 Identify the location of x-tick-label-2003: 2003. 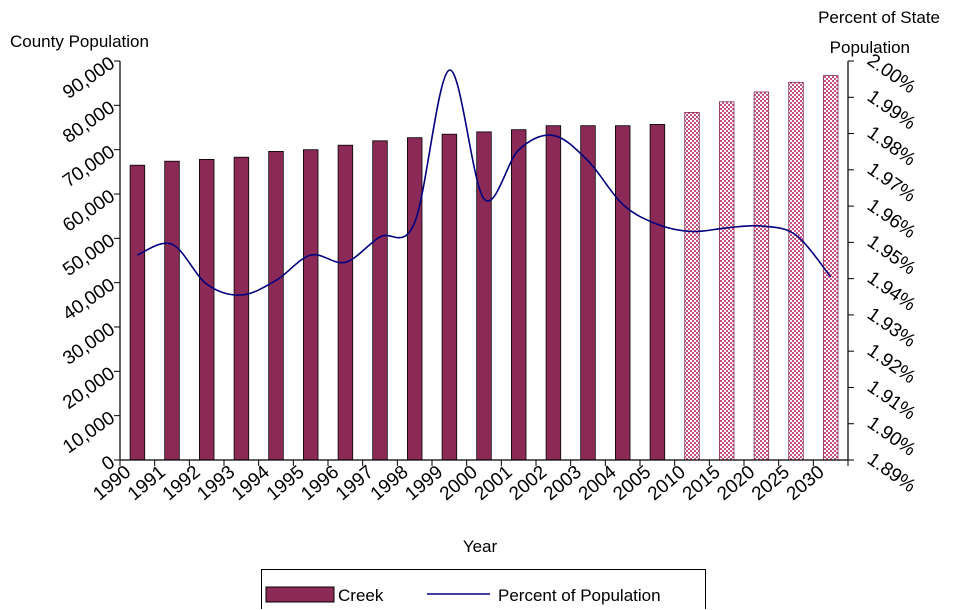
(563, 483).